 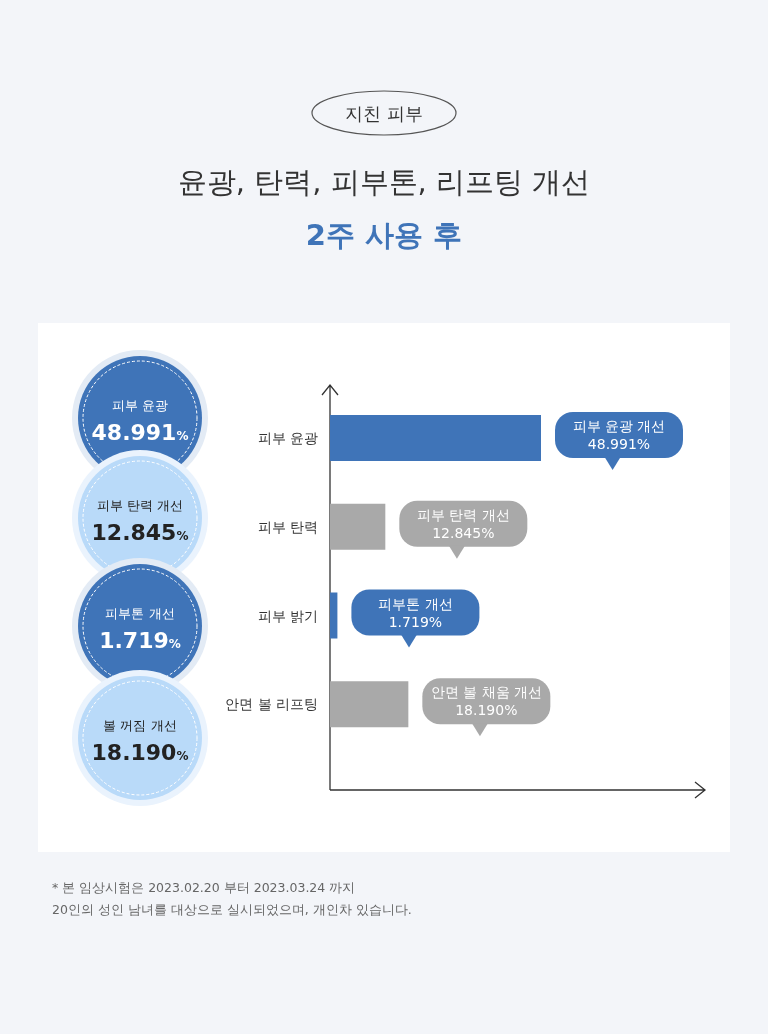 I want to click on data-label: 피부 윤광 개선 48.991%, so click(x=619, y=435).